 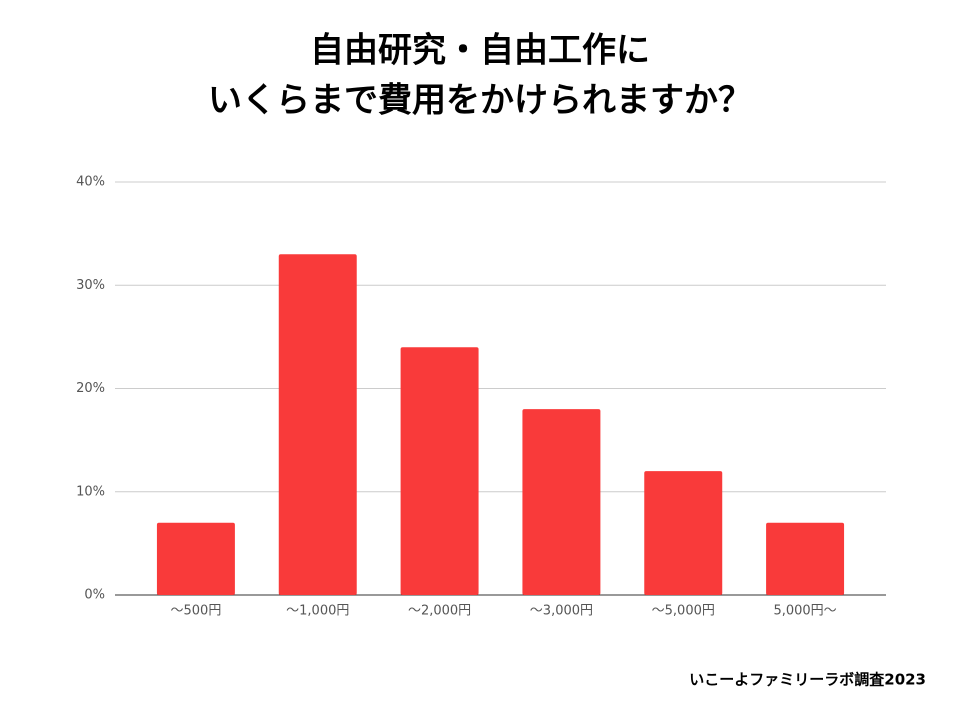 I want to click on x-tick-label: 5,000円～, so click(x=804, y=611).